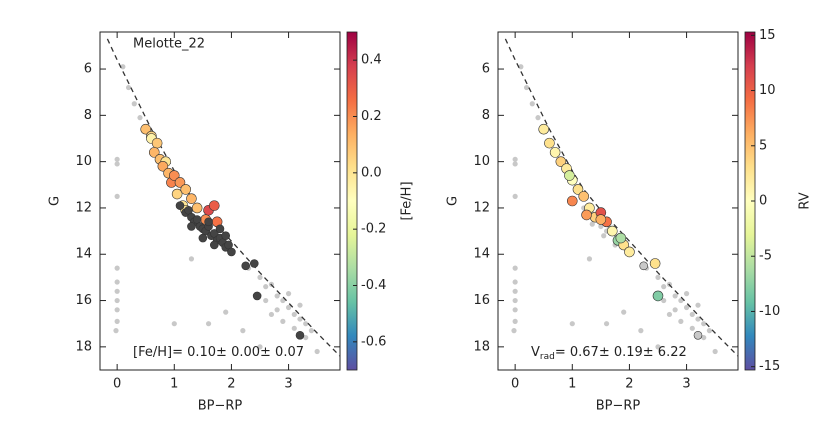  What do you see at coordinates (763, 145) in the screenshot?
I see `colorbar-tick-label: 5` at bounding box center [763, 145].